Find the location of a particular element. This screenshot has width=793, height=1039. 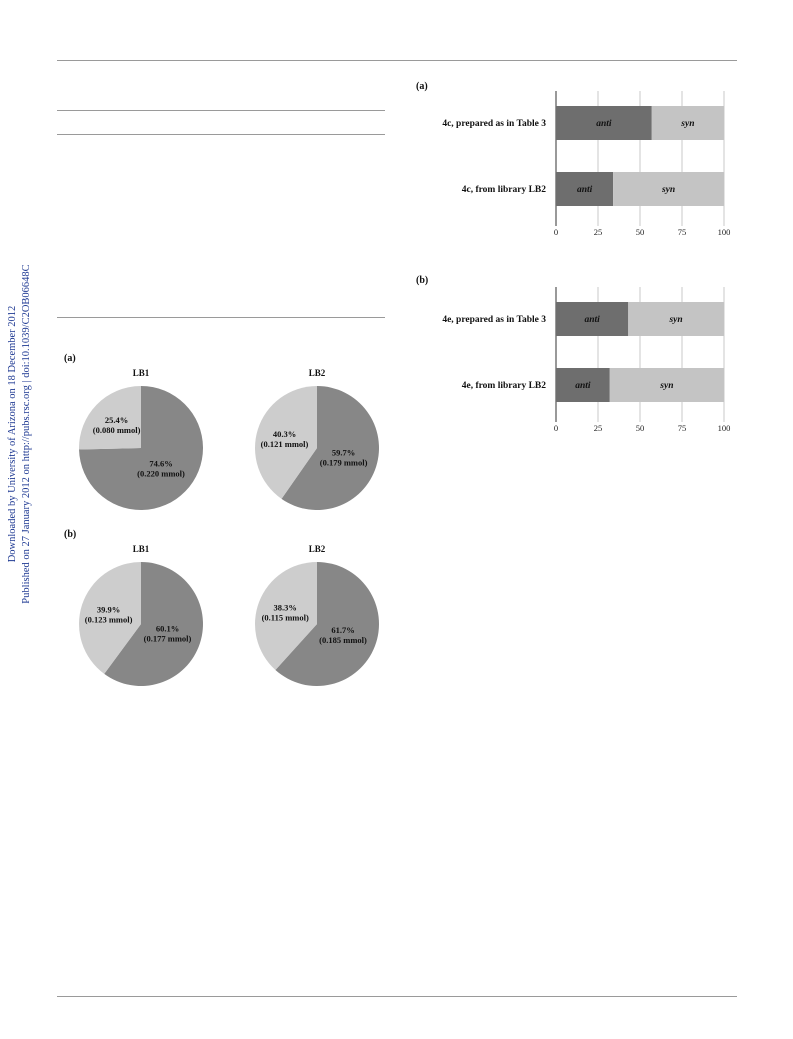

category-label: 4c, from library LB2 is located at coordinates (504, 190).